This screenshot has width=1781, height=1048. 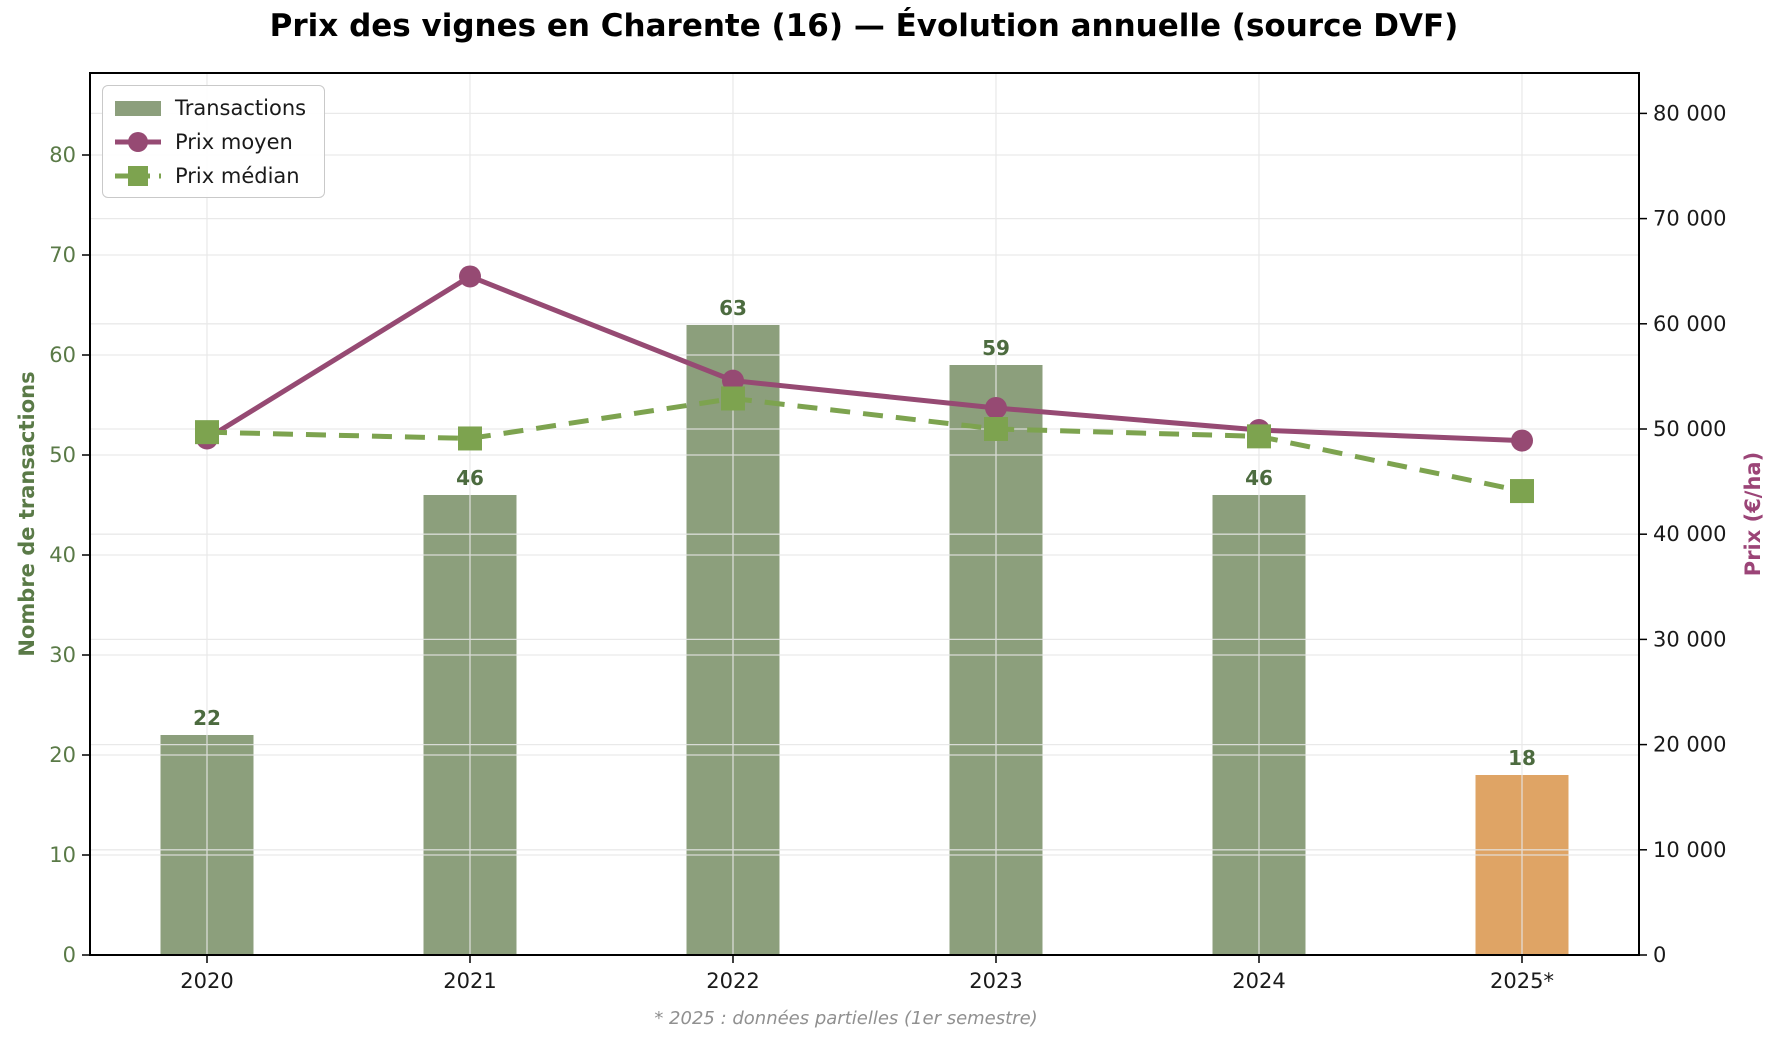 I want to click on left-tick-label: 70, so click(x=62, y=255).